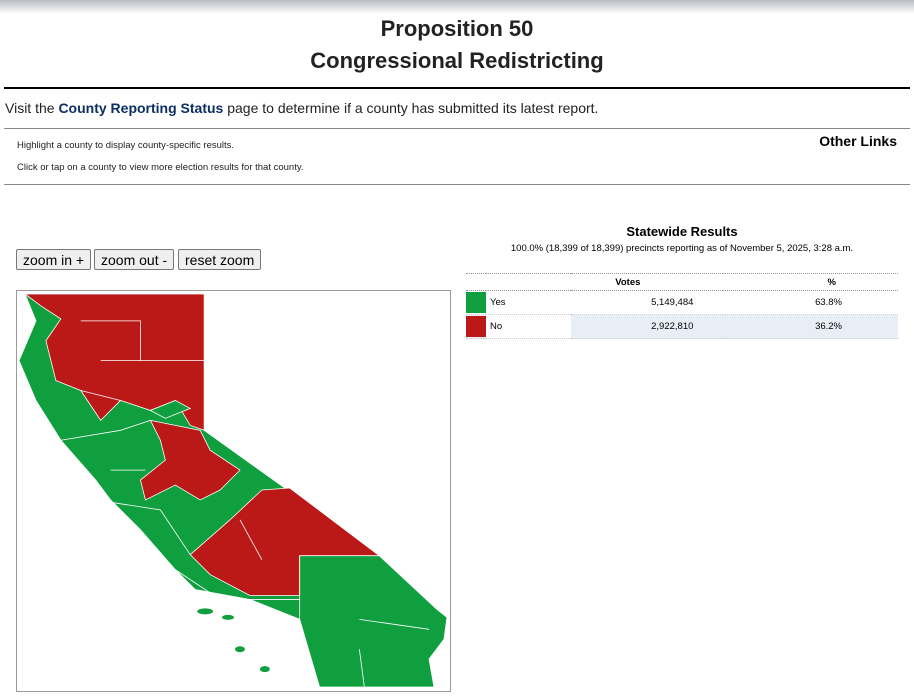 Image resolution: width=914 pixels, height=697 pixels. Describe the element at coordinates (647, 326) in the screenshot. I see `votes: 2,922,810` at that location.